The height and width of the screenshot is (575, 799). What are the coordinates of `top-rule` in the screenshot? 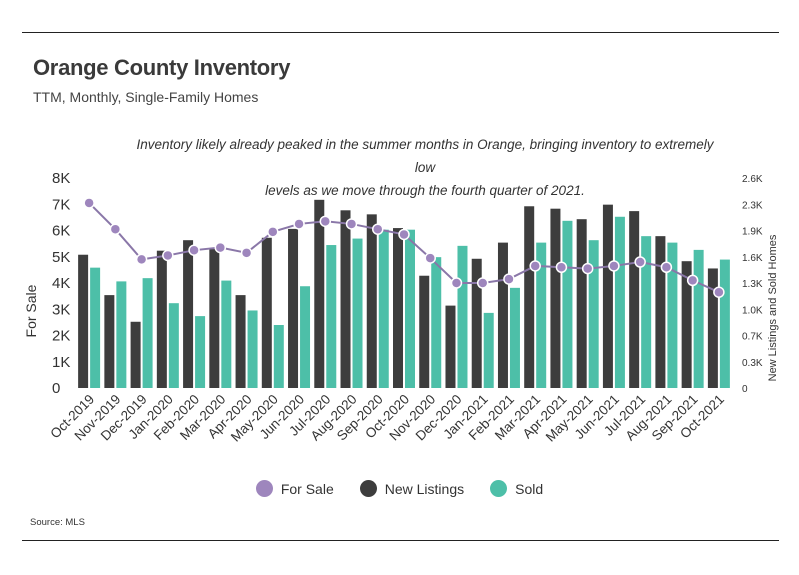 It's located at (400, 32).